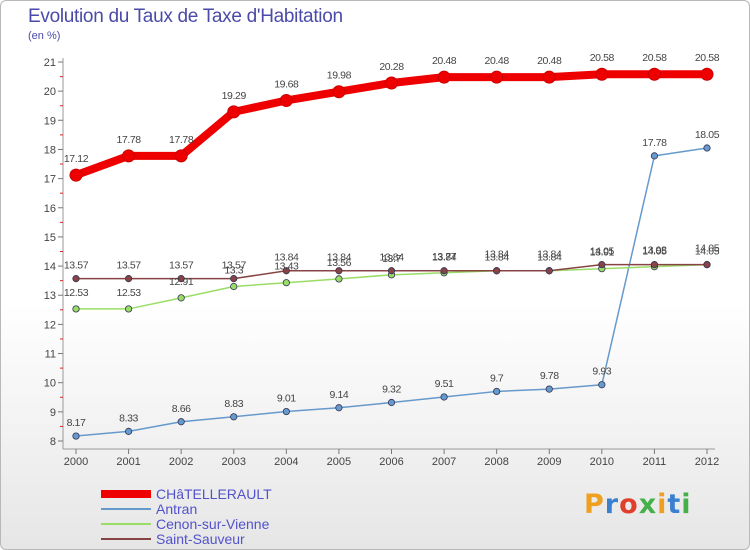 Image resolution: width=750 pixels, height=550 pixels. I want to click on data-label: 19.68, so click(286, 84).